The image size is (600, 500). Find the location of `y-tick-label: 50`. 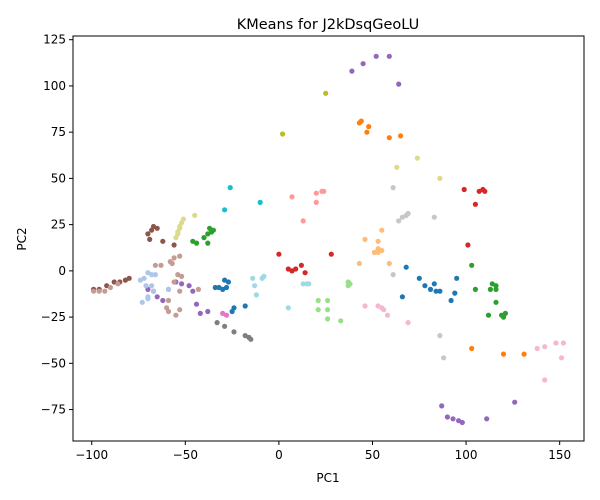

y-tick-label: 50 is located at coordinates (58, 178).